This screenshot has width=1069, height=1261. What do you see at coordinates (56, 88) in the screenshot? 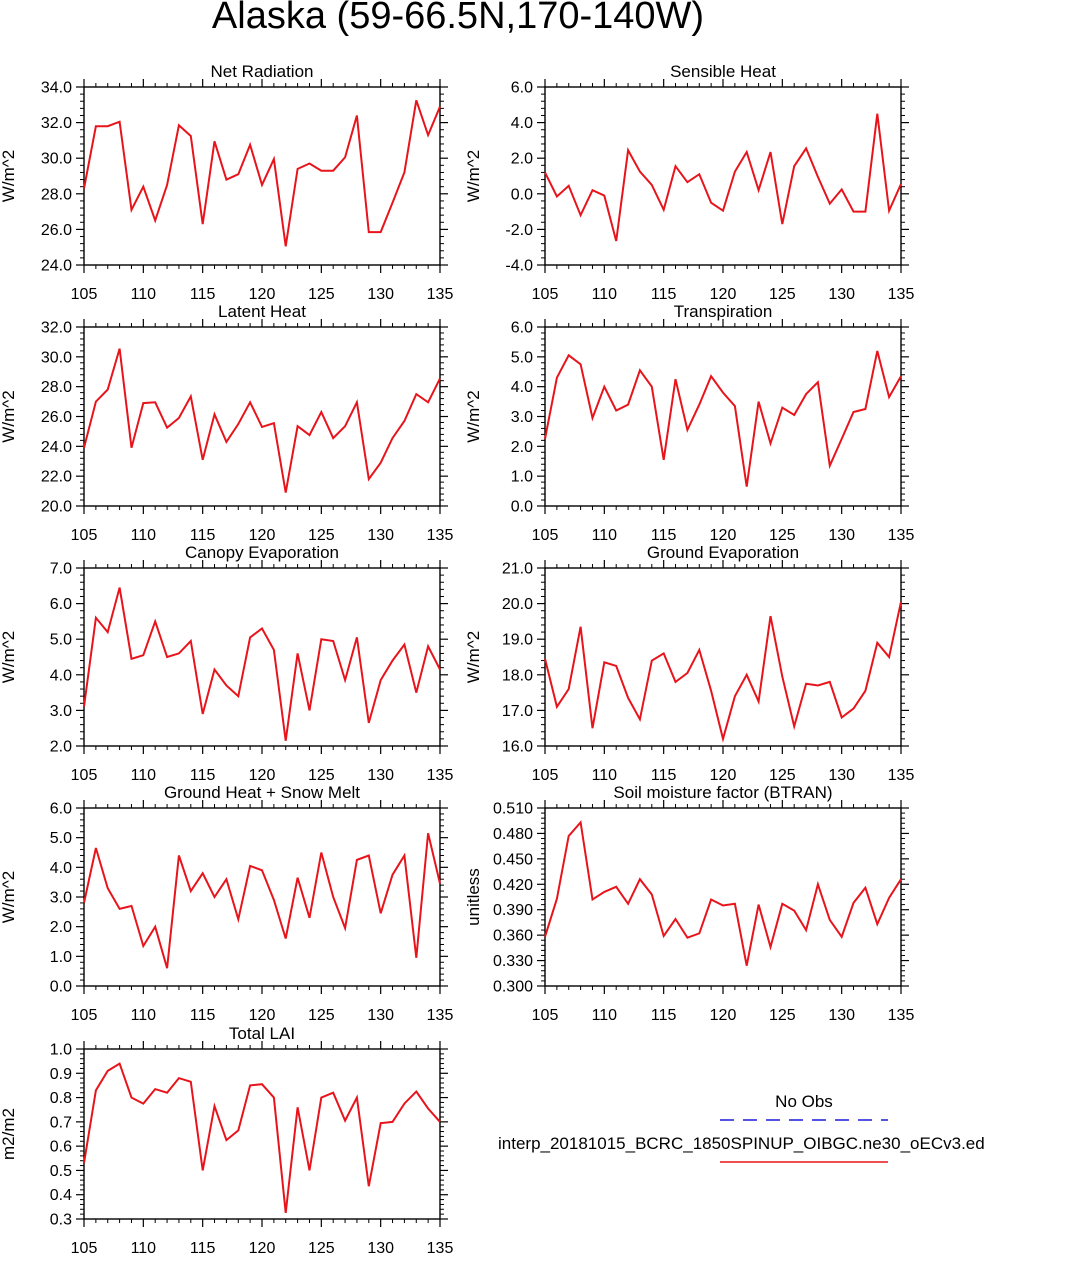
I see `y-tick-label: 34.0` at bounding box center [56, 88].